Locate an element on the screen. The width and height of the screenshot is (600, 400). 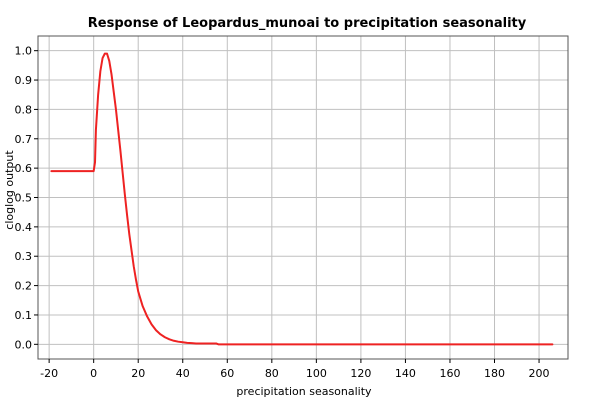
y-tick-label: 0.1 is located at coordinates (24, 315).